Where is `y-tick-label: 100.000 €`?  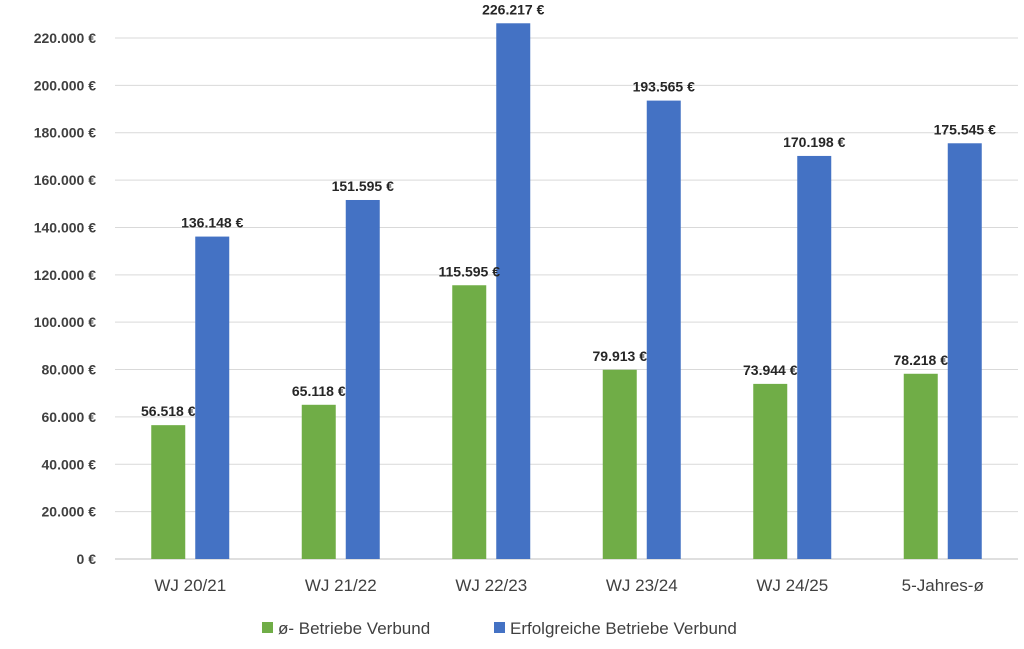 y-tick-label: 100.000 € is located at coordinates (65, 322).